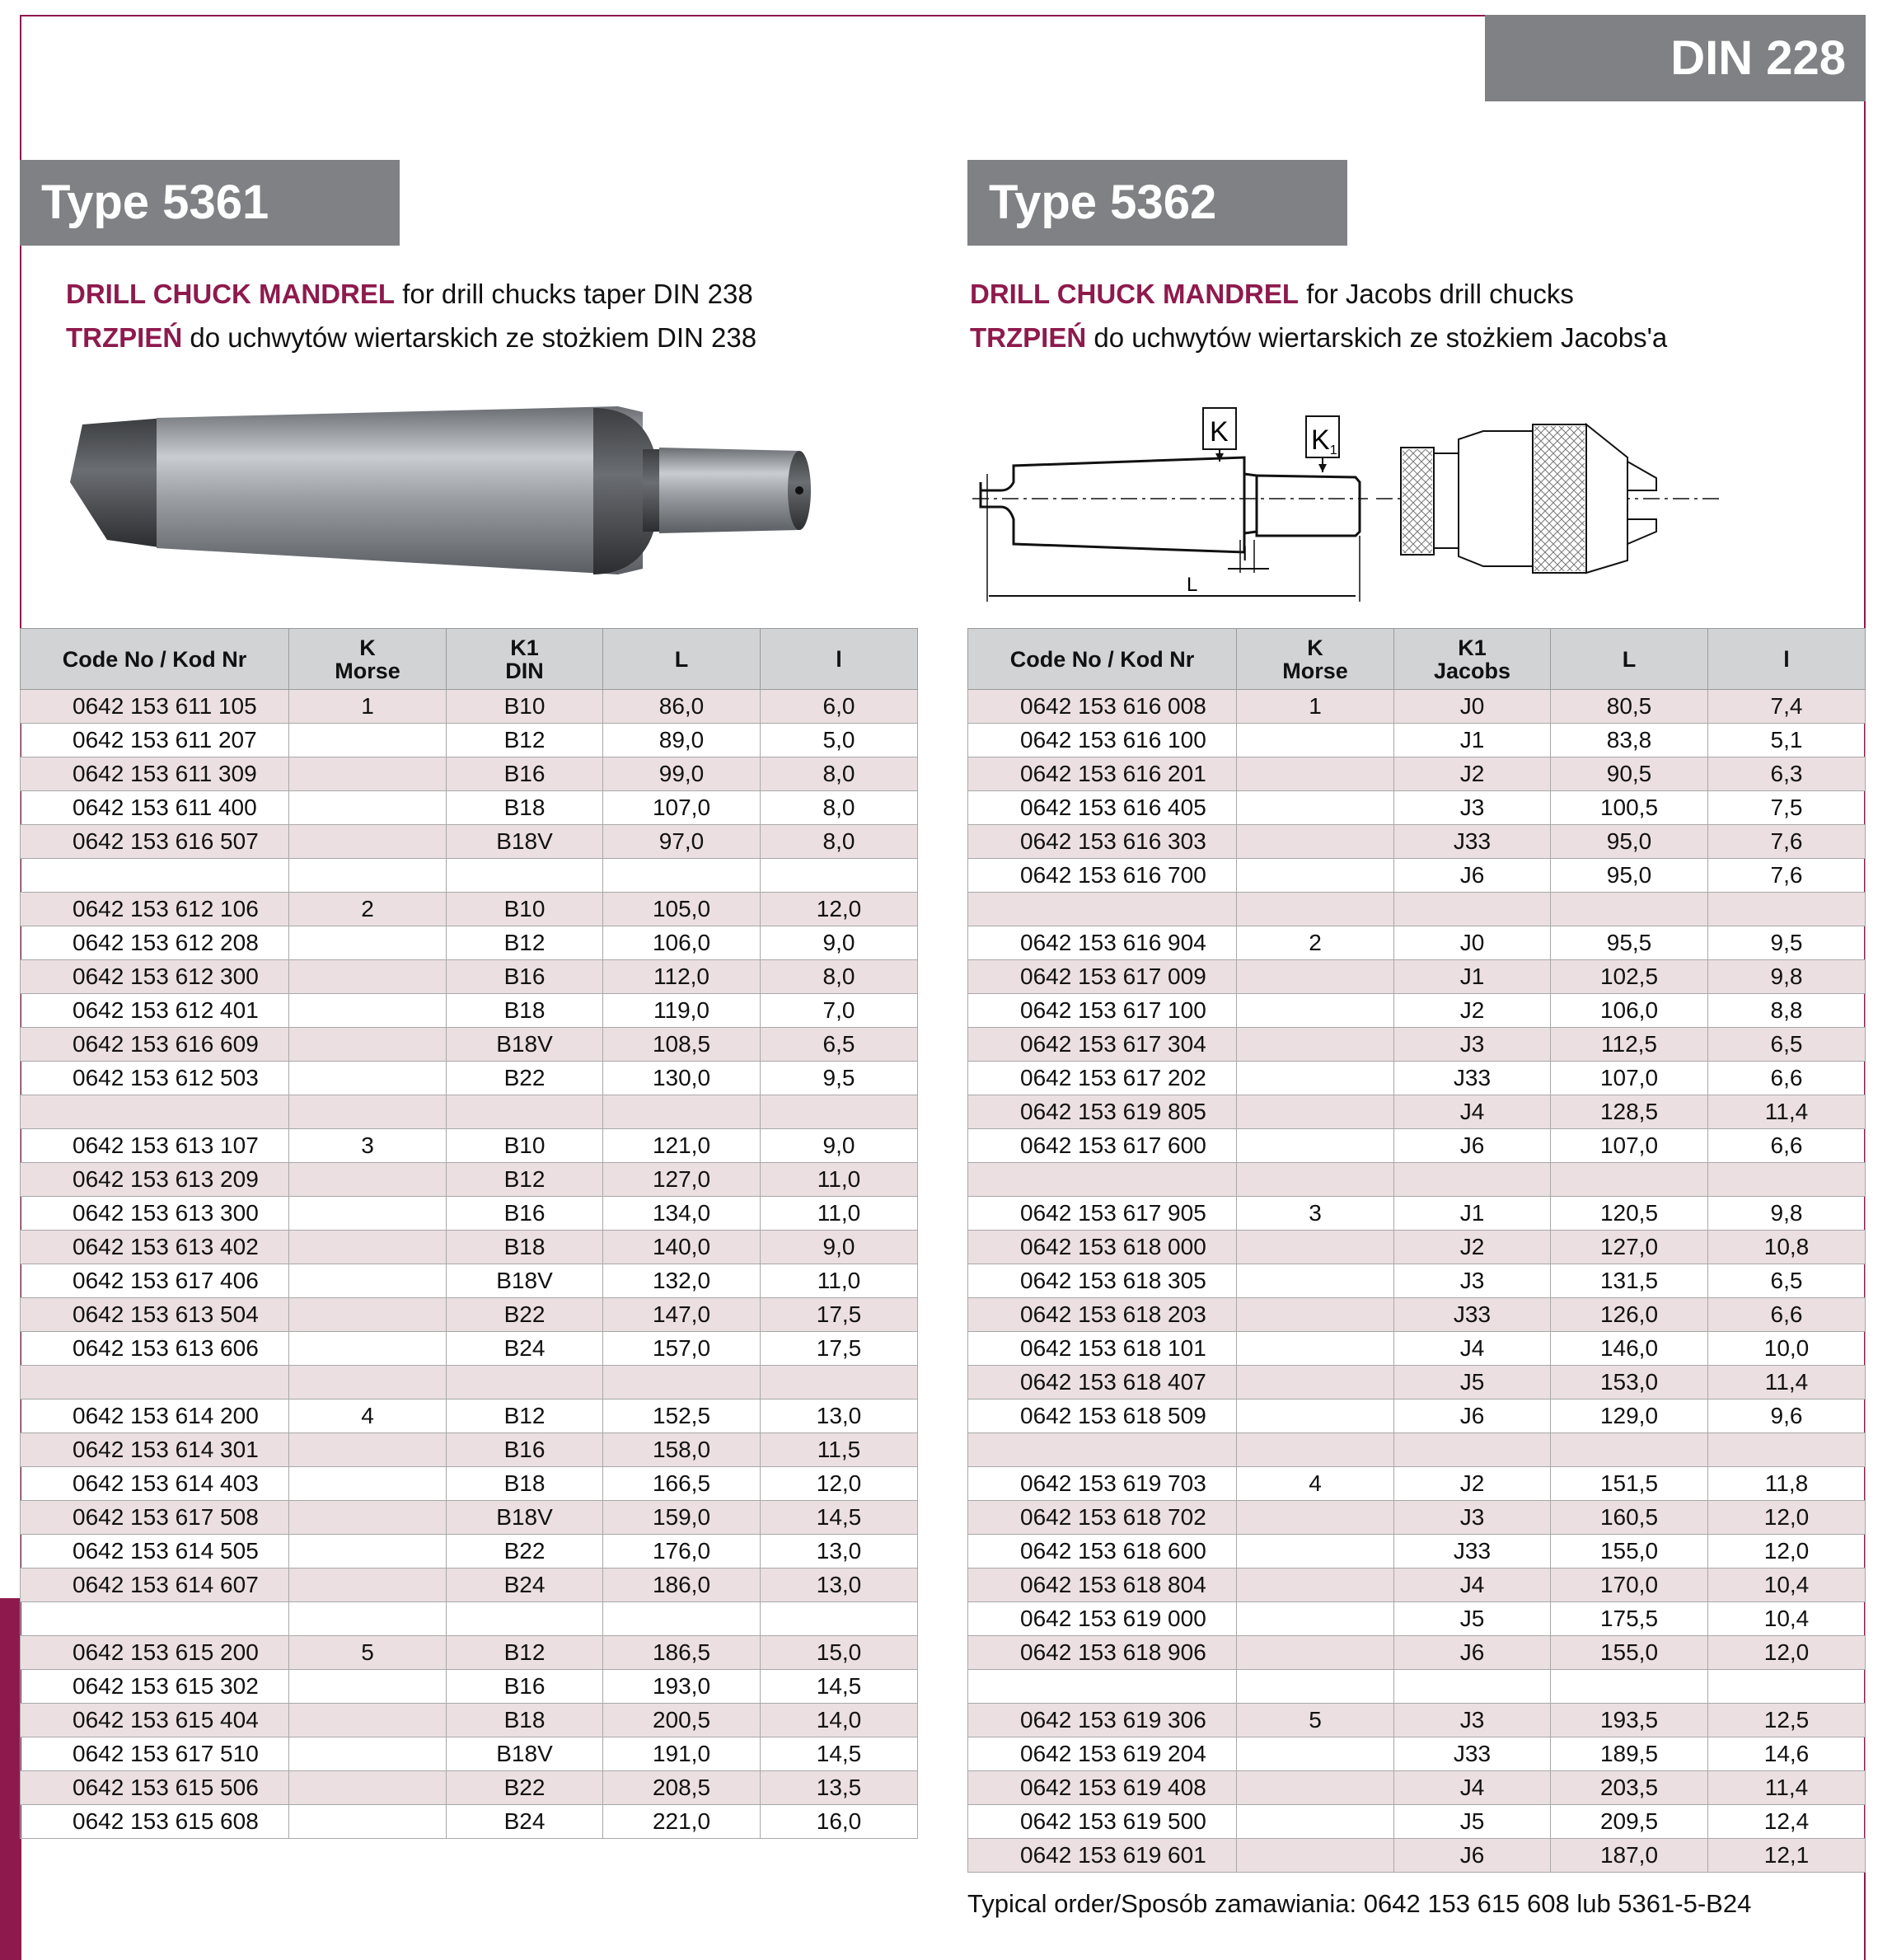 This screenshot has width=1892, height=1960. Describe the element at coordinates (1102, 1011) in the screenshot. I see `table-cell: 0642 153 617 100` at that location.